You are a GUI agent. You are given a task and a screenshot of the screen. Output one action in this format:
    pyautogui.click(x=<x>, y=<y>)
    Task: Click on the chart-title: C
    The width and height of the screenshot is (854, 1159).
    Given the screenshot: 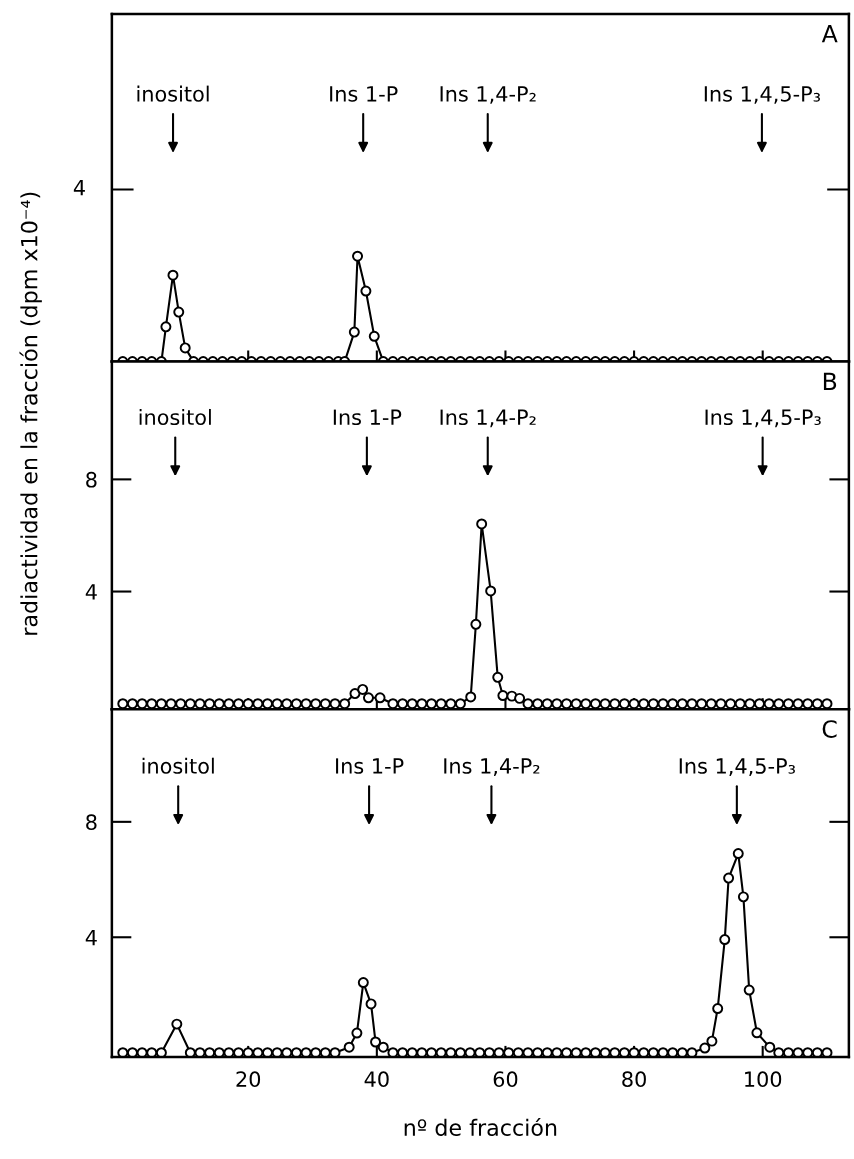 What is the action you would take?
    pyautogui.click(x=829, y=729)
    